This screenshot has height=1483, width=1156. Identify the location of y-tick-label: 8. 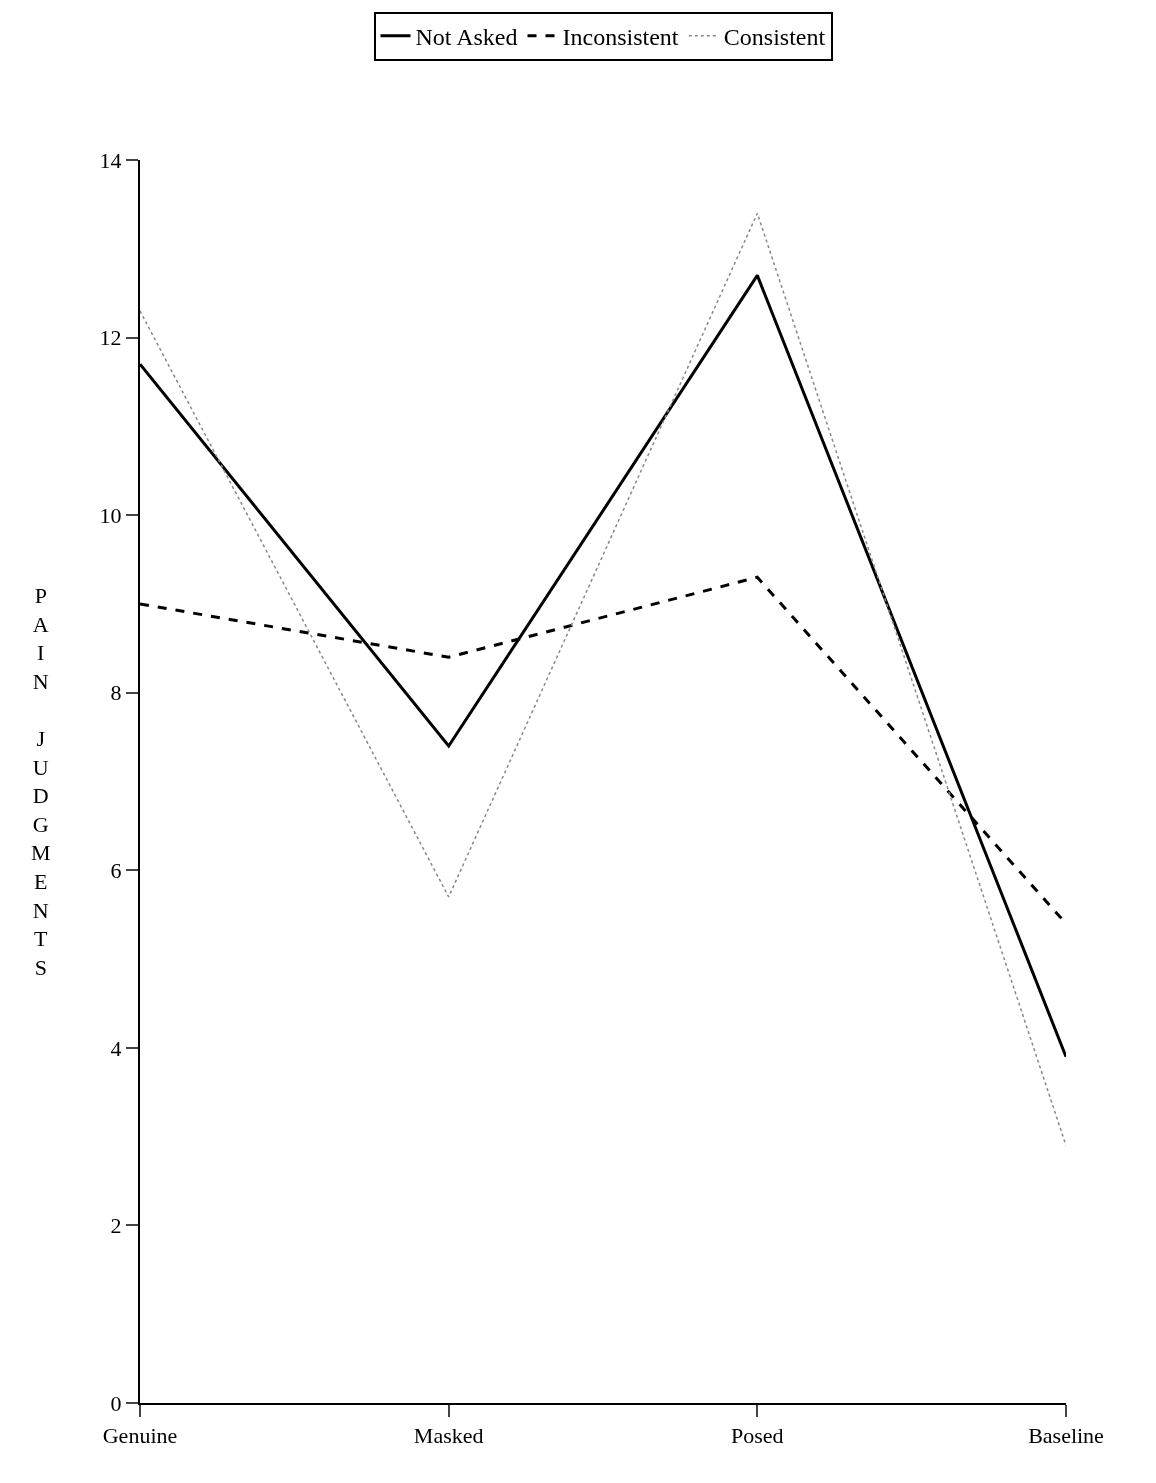
(116, 693).